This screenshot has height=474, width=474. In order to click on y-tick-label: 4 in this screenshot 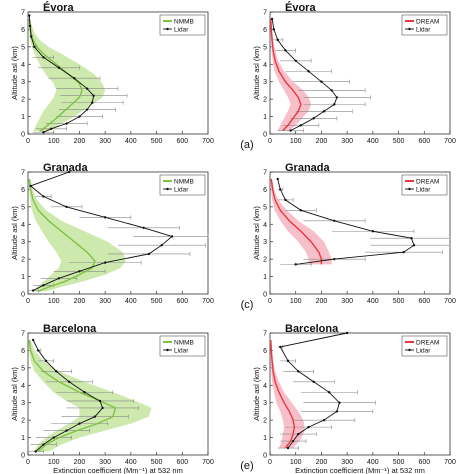, I will do `click(265, 65)`.